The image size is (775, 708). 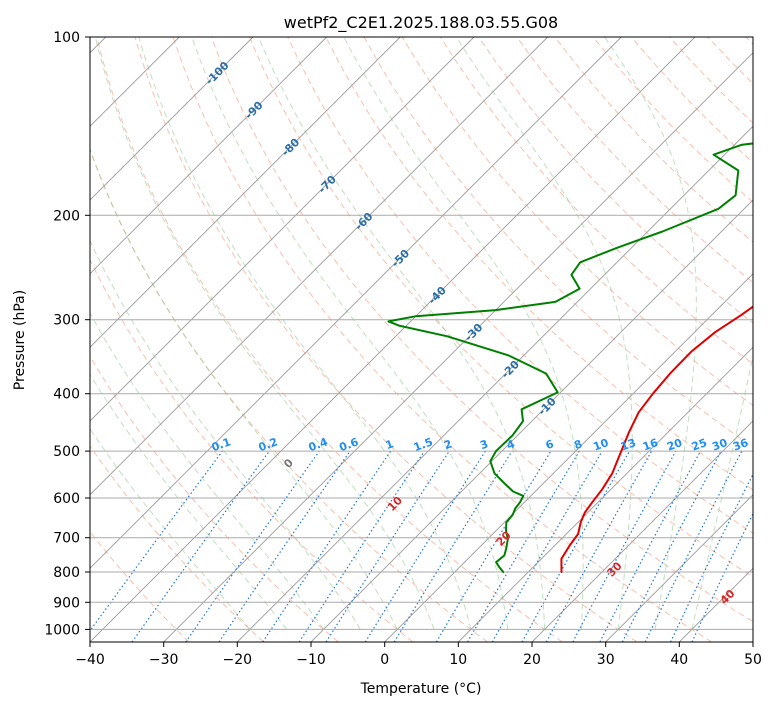 I want to click on x-tick-label: 30, so click(x=606, y=660).